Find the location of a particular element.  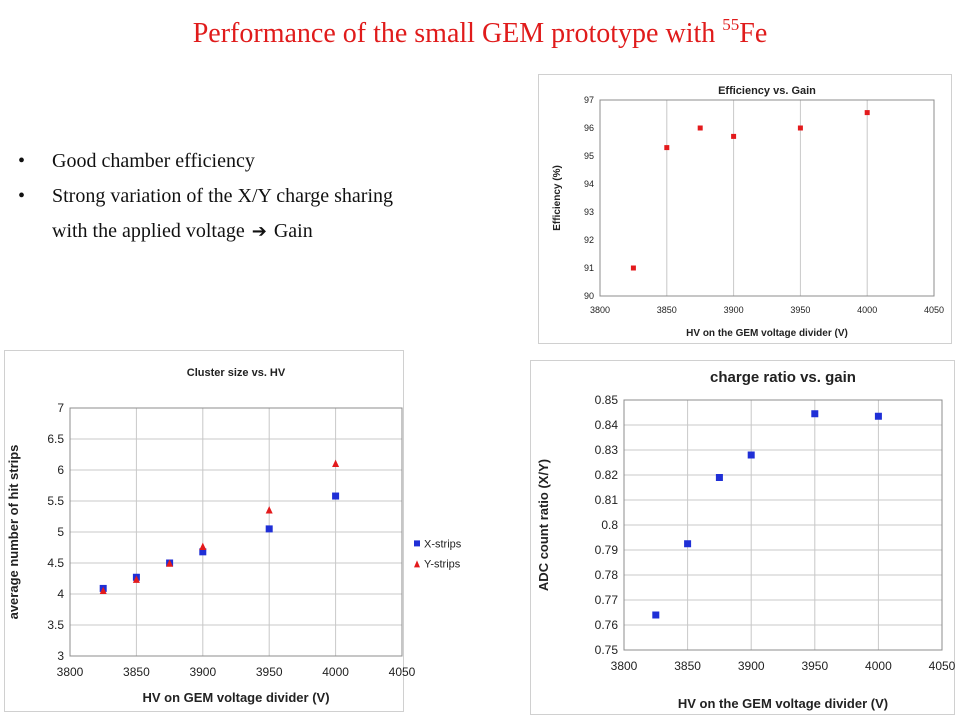

legend-label: Y-strips is located at coordinates (442, 564).